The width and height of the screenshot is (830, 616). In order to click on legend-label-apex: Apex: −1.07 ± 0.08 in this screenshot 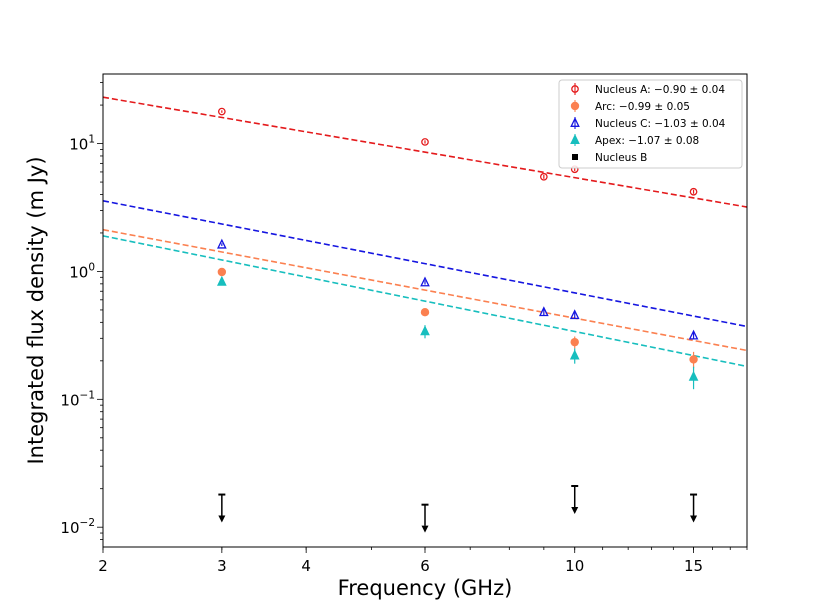, I will do `click(647, 141)`.